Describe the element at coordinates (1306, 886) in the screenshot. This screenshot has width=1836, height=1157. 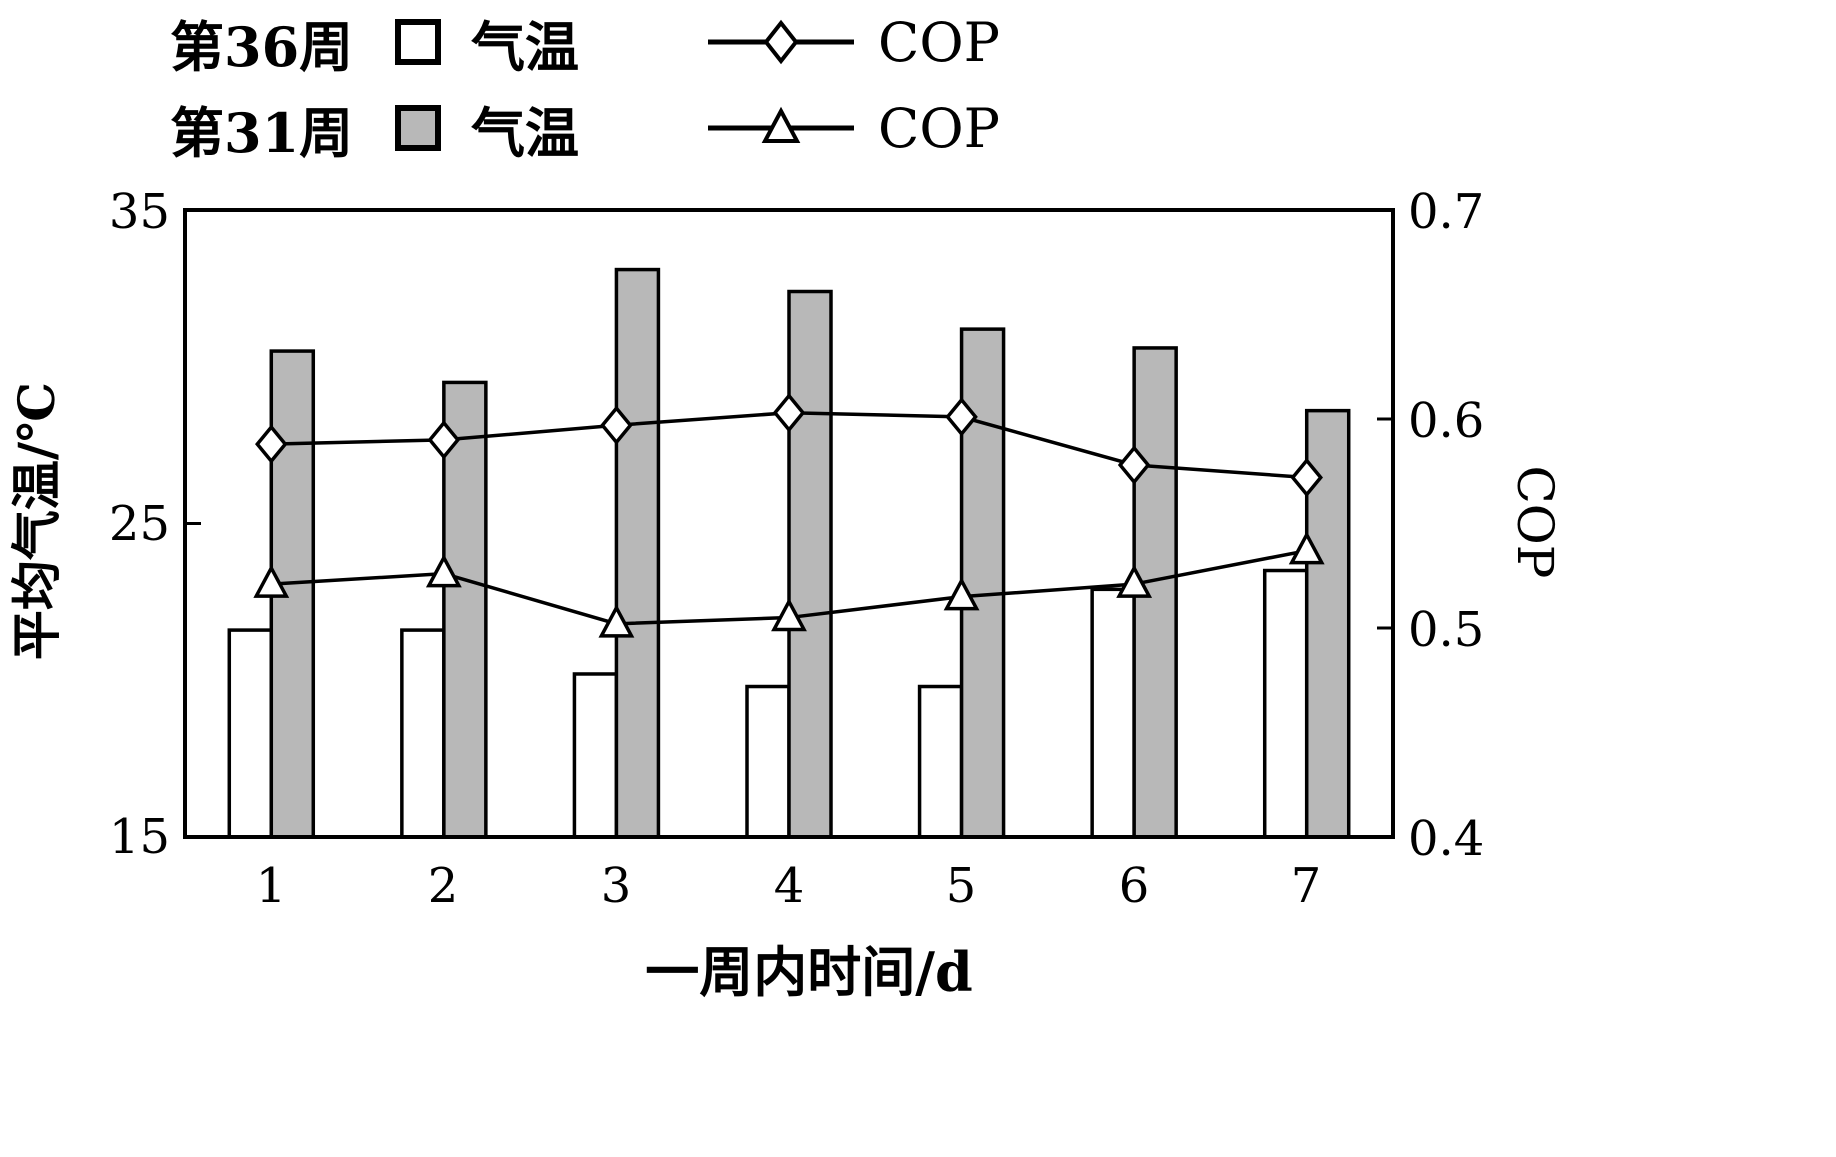
I see `x-tick-day7: 7` at that location.